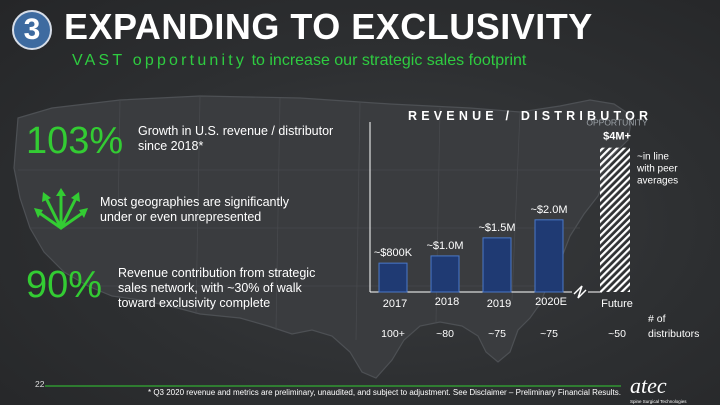 The image size is (720, 405). What do you see at coordinates (657, 169) in the screenshot?
I see `chart-future-note: with peer` at bounding box center [657, 169].